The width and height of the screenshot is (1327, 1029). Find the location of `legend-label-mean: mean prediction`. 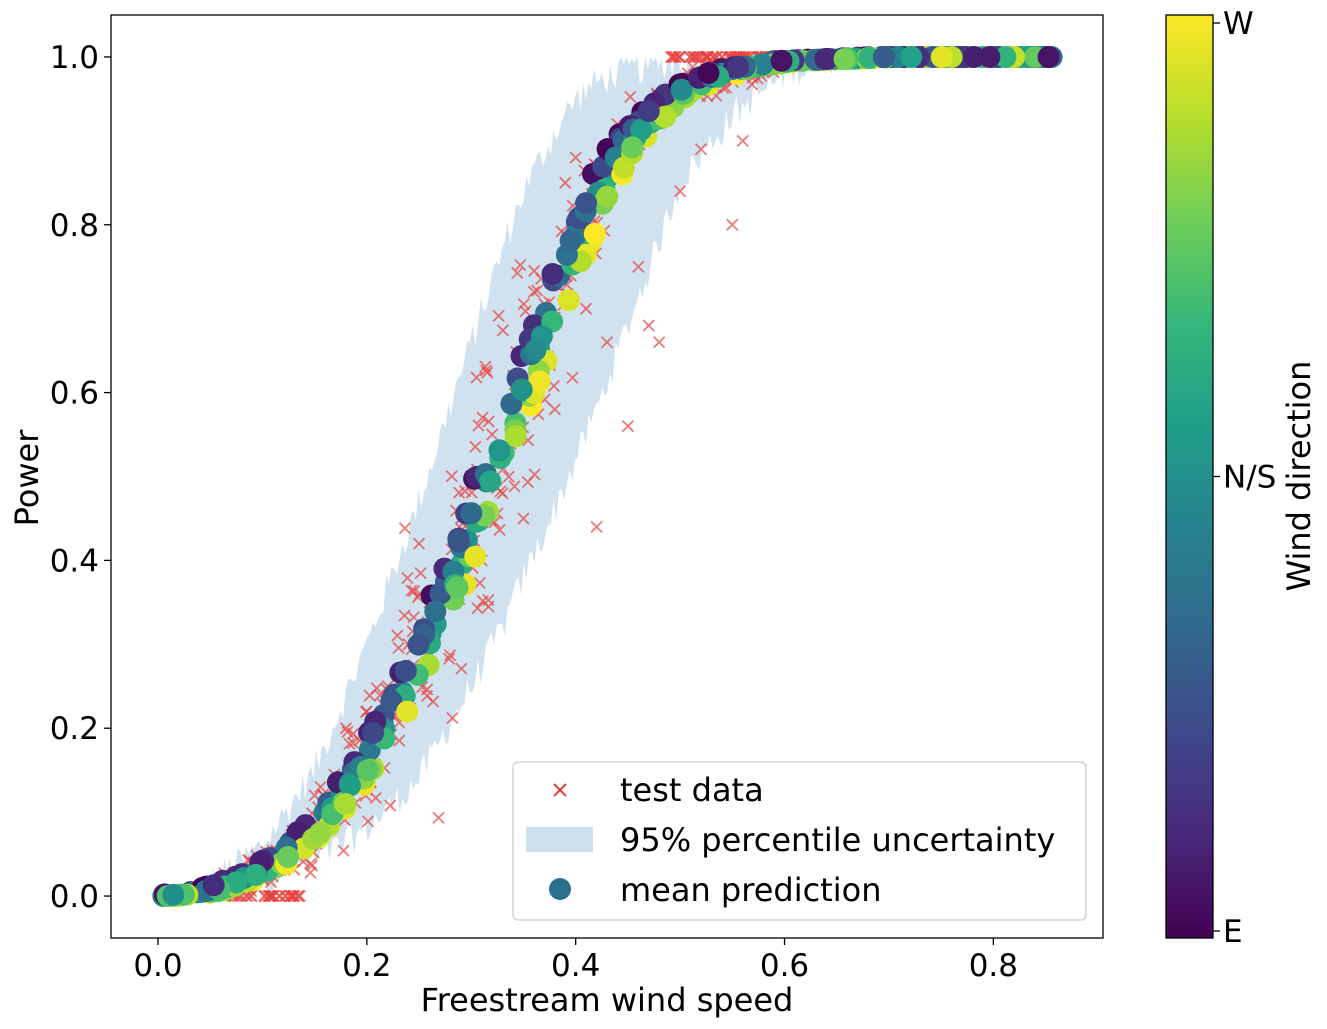

legend-label-mean: mean prediction is located at coordinates (750, 890).